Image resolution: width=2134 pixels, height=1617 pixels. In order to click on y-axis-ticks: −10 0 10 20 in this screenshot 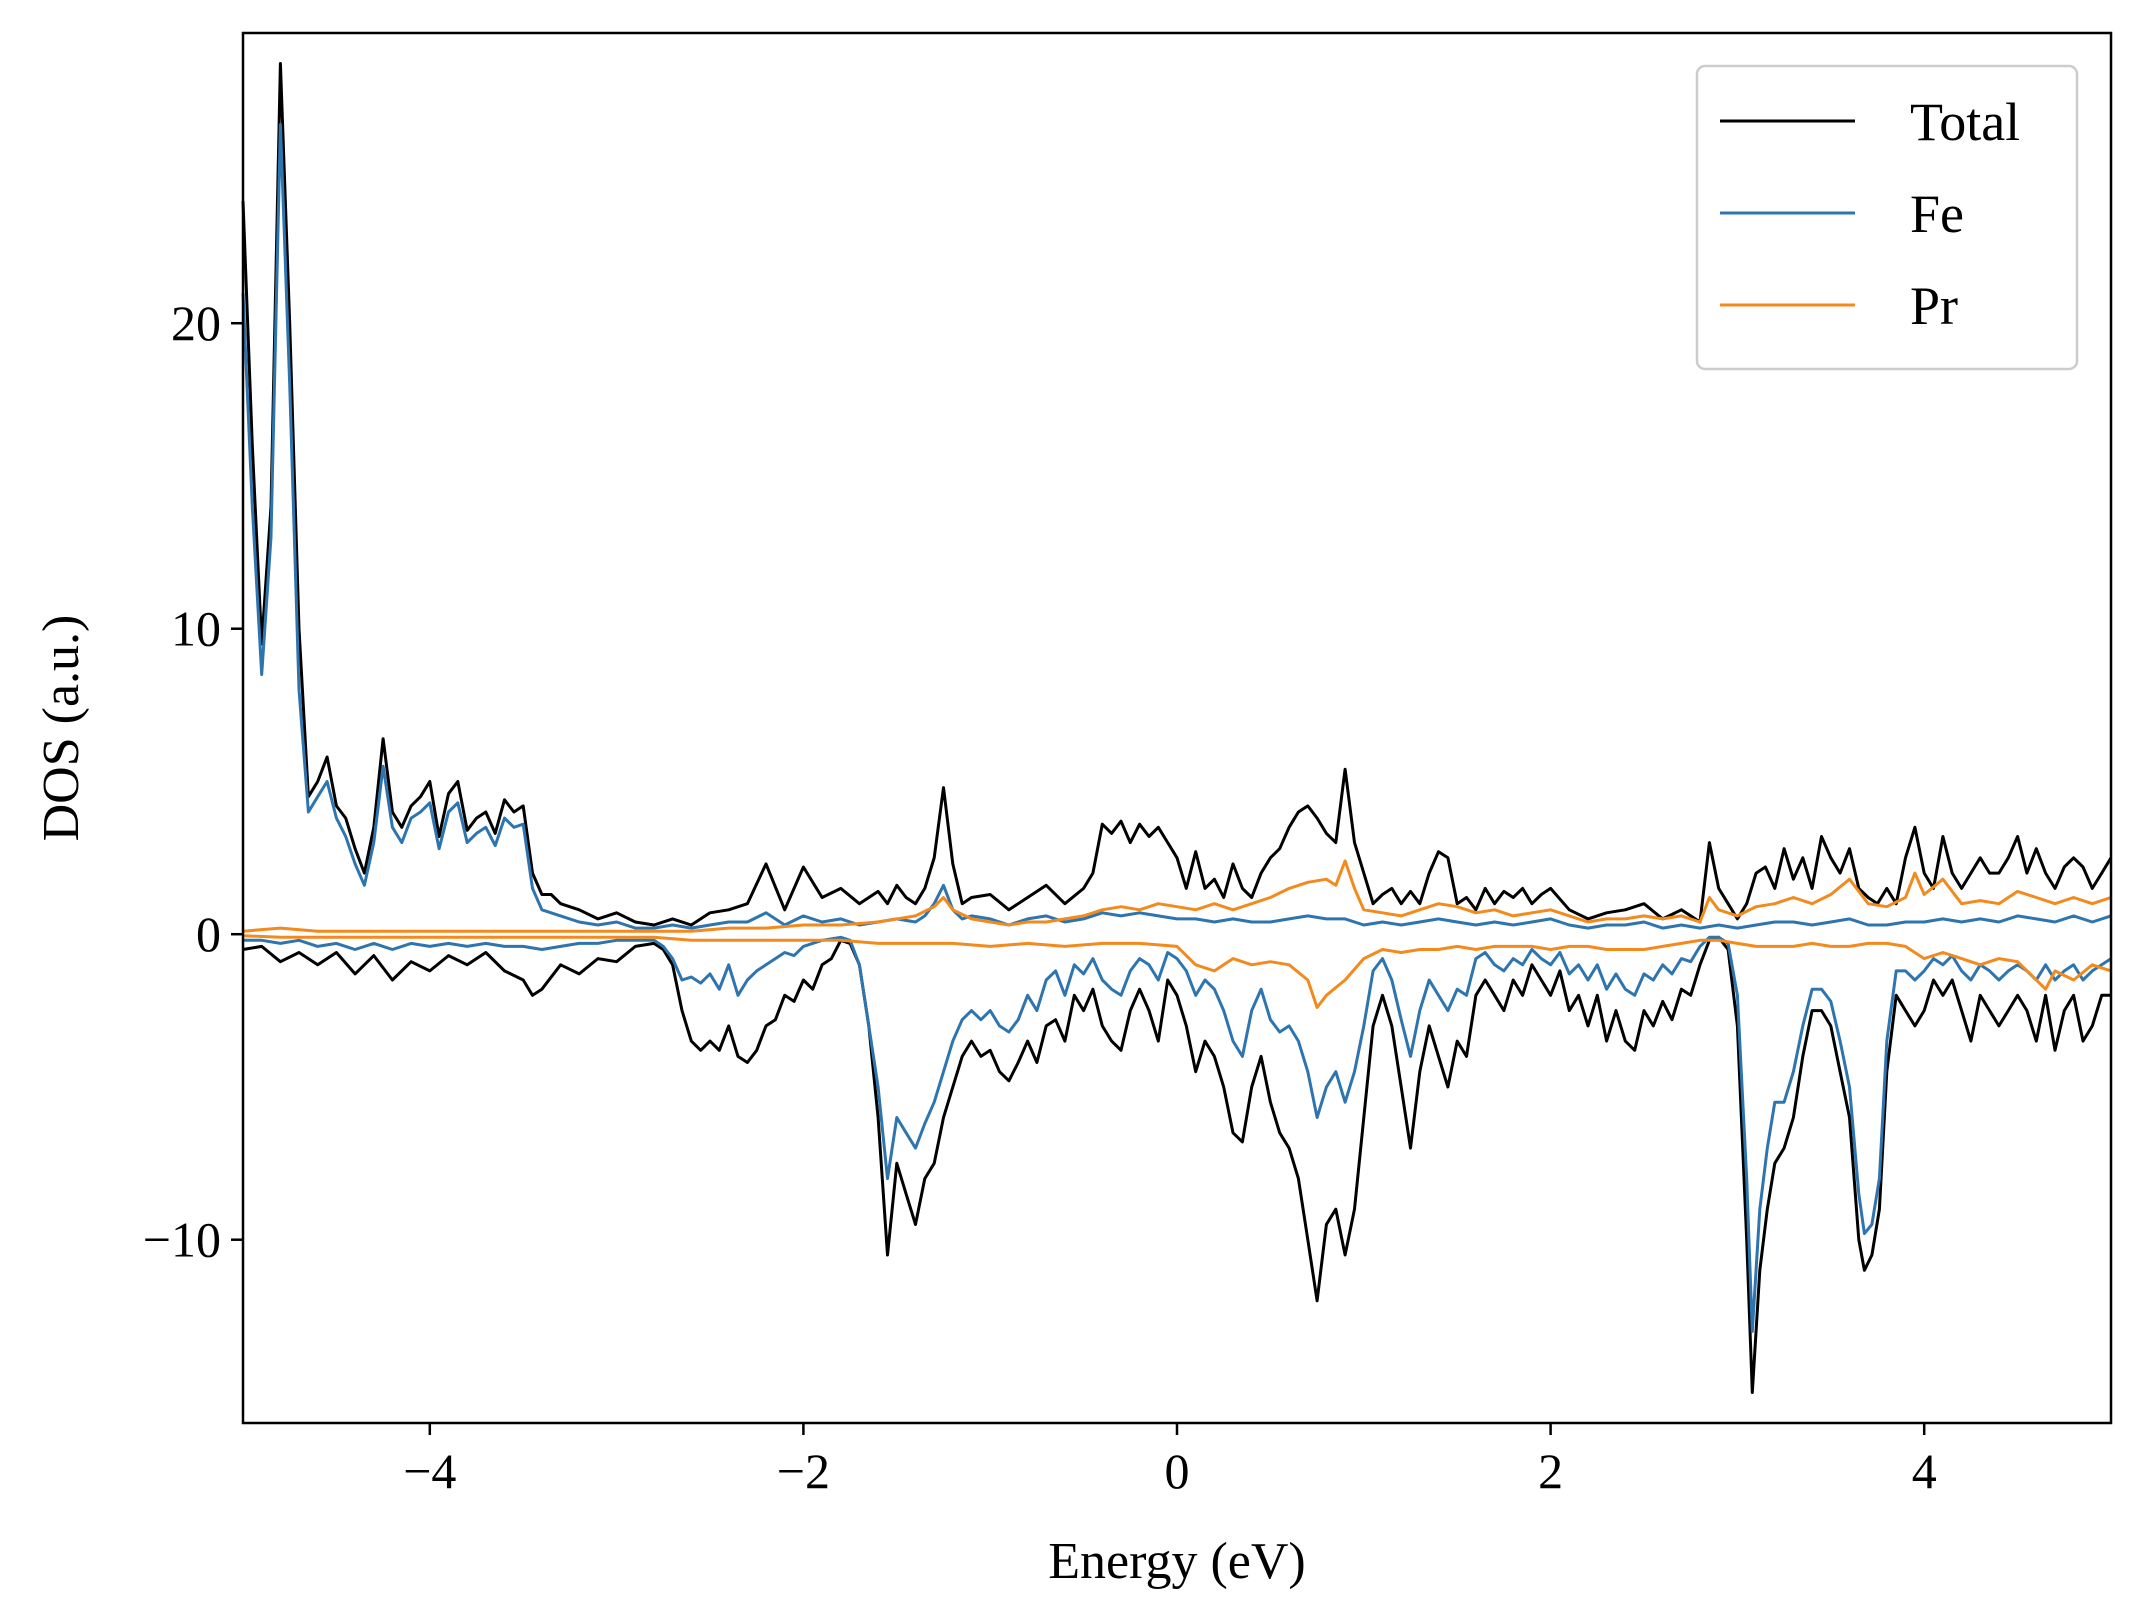, I will do `click(193, 781)`.